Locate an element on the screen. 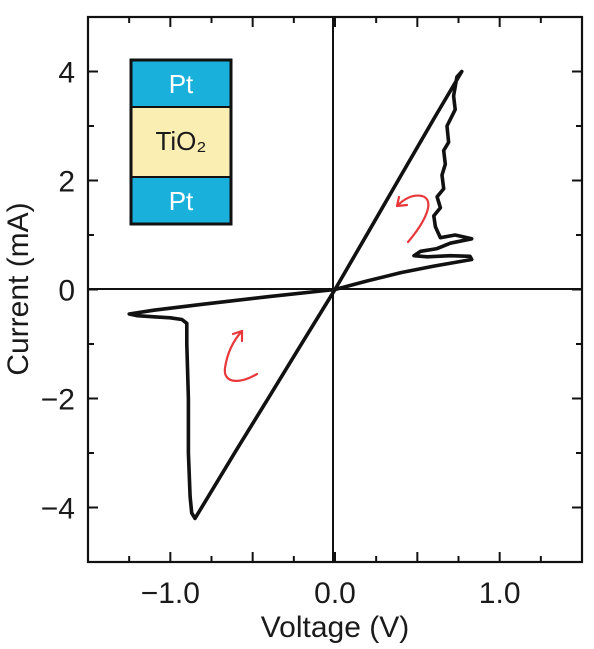  arrow-upper-annotation is located at coordinates (412, 219).